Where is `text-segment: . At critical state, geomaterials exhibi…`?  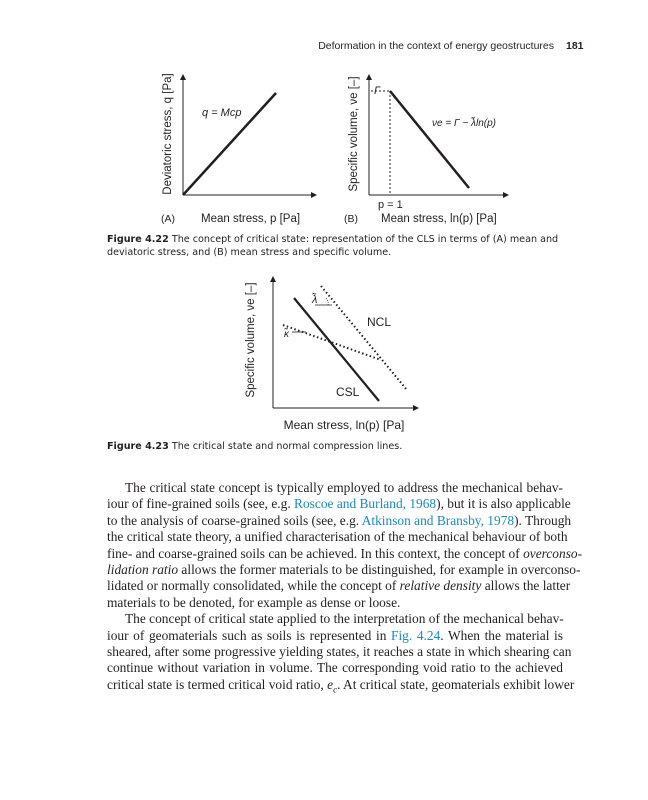
text-segment: . At critical state, geomaterials exhibi… is located at coordinates (456, 684).